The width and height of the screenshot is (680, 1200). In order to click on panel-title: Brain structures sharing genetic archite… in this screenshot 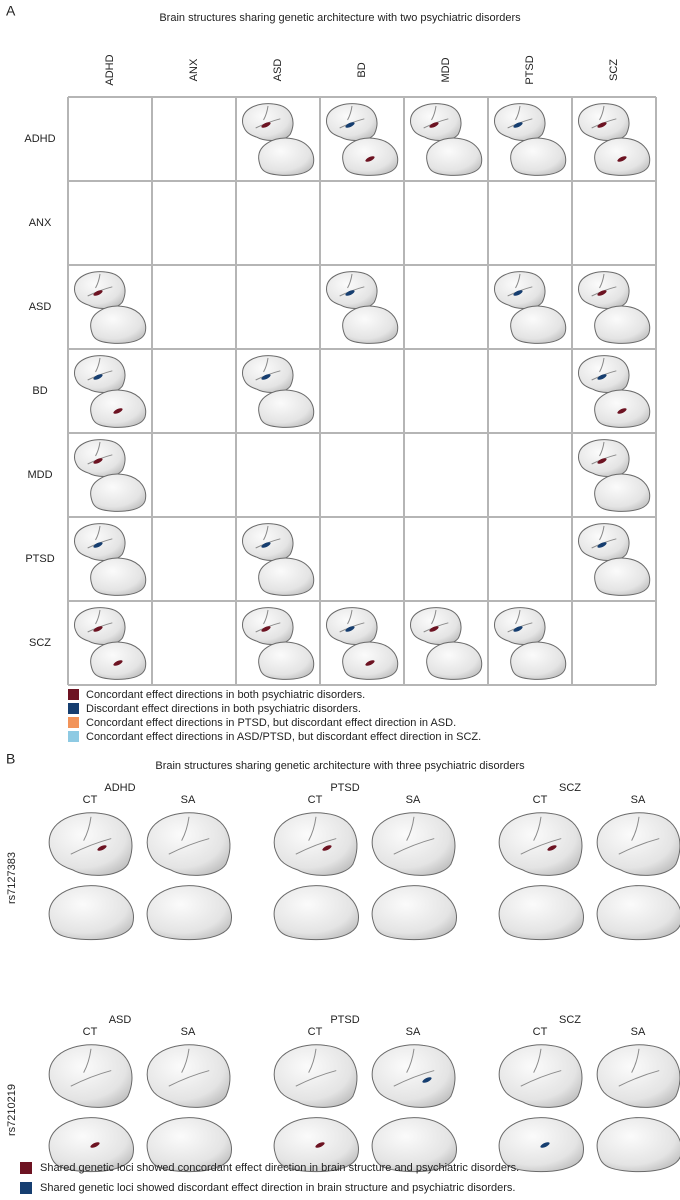, I will do `click(340, 766)`.